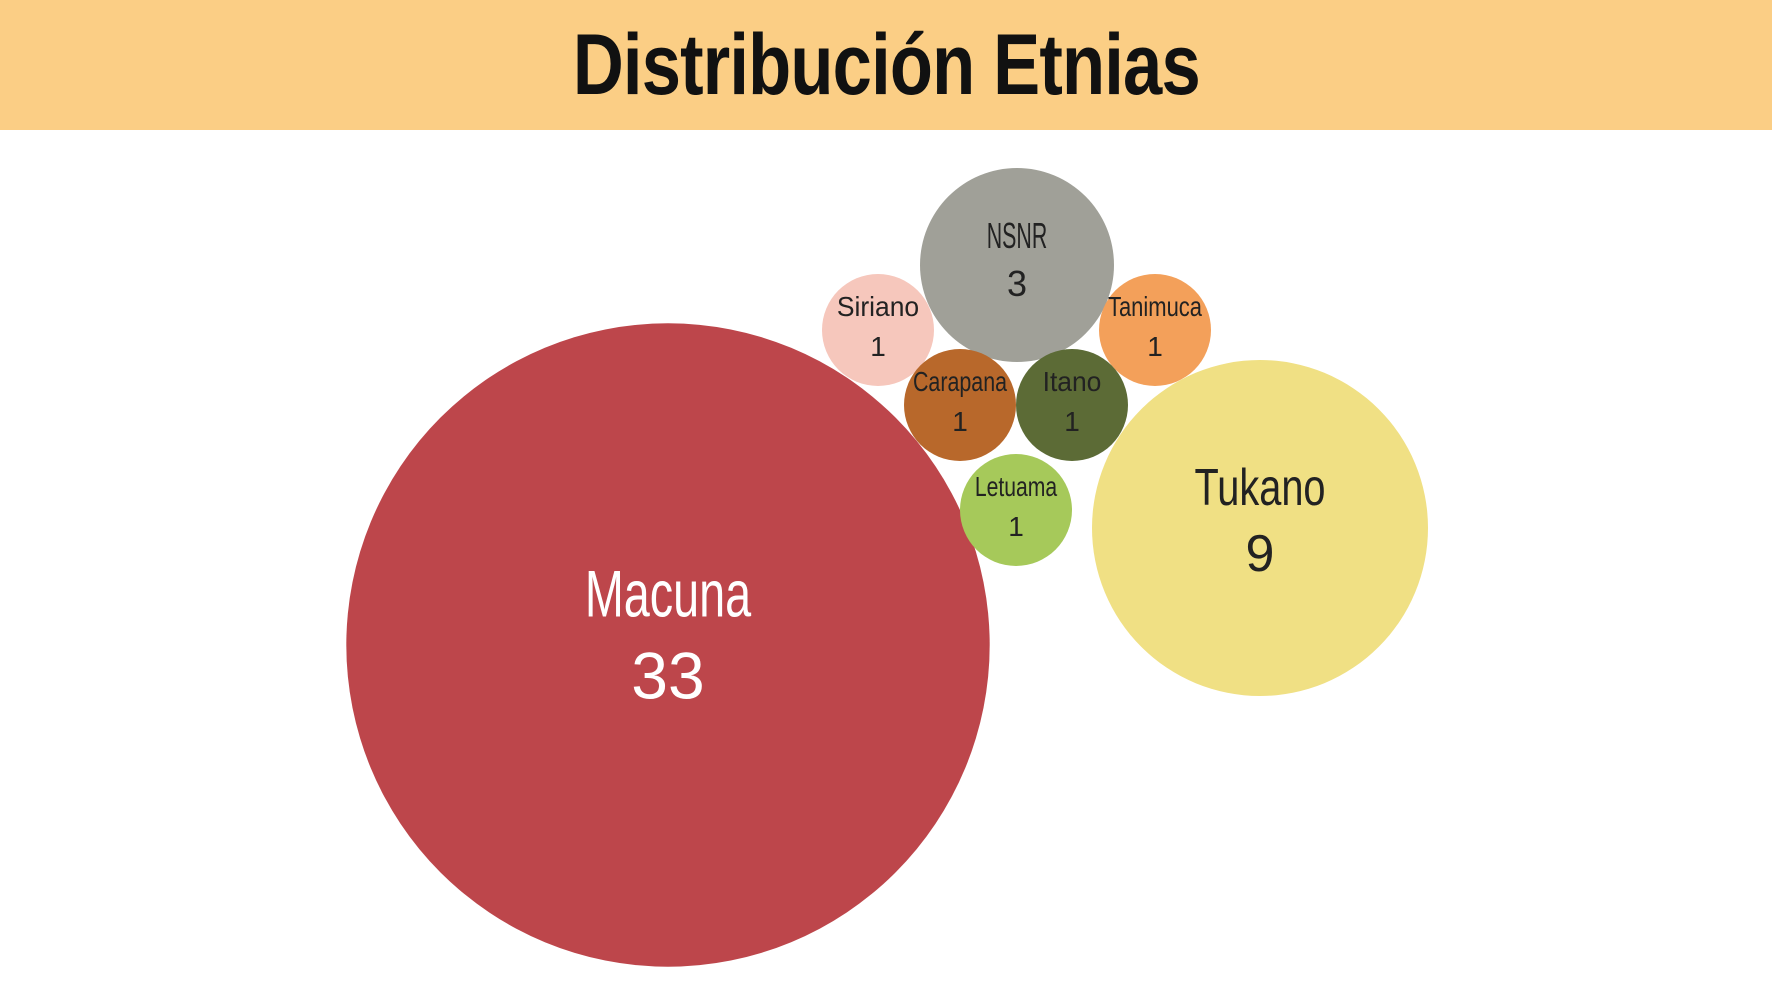 The height and width of the screenshot is (985, 1772). I want to click on bubble-circle-tukano, so click(1260, 528).